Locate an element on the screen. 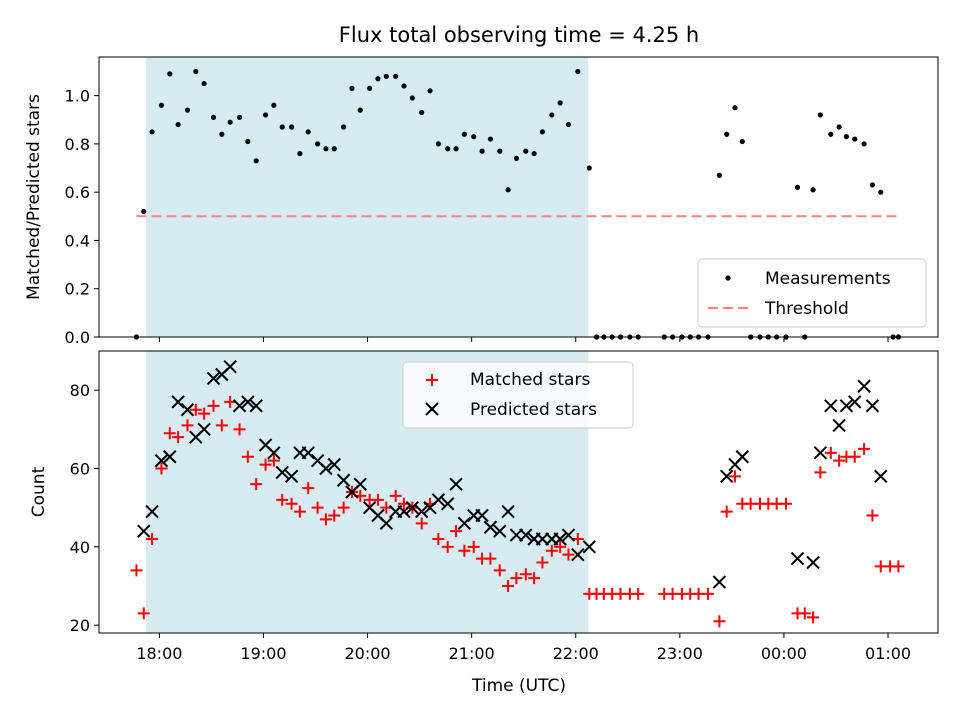 Image resolution: width=960 pixels, height=720 pixels. x-tick-label: 20:00 is located at coordinates (368, 653).